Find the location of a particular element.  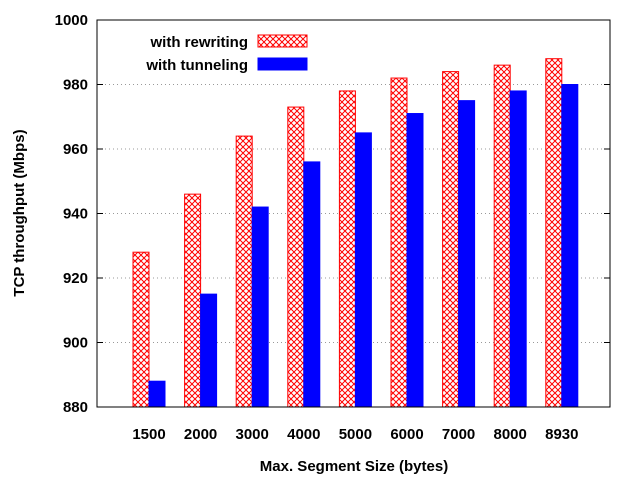

x-tick-label: 8930 is located at coordinates (561, 434).